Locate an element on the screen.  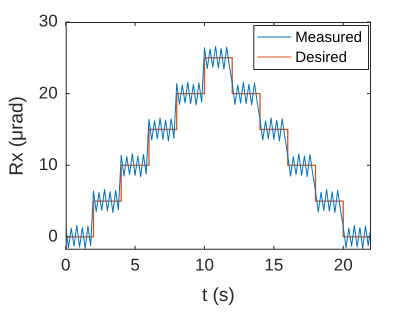
y-tick-label: 20 is located at coordinates (48, 92).